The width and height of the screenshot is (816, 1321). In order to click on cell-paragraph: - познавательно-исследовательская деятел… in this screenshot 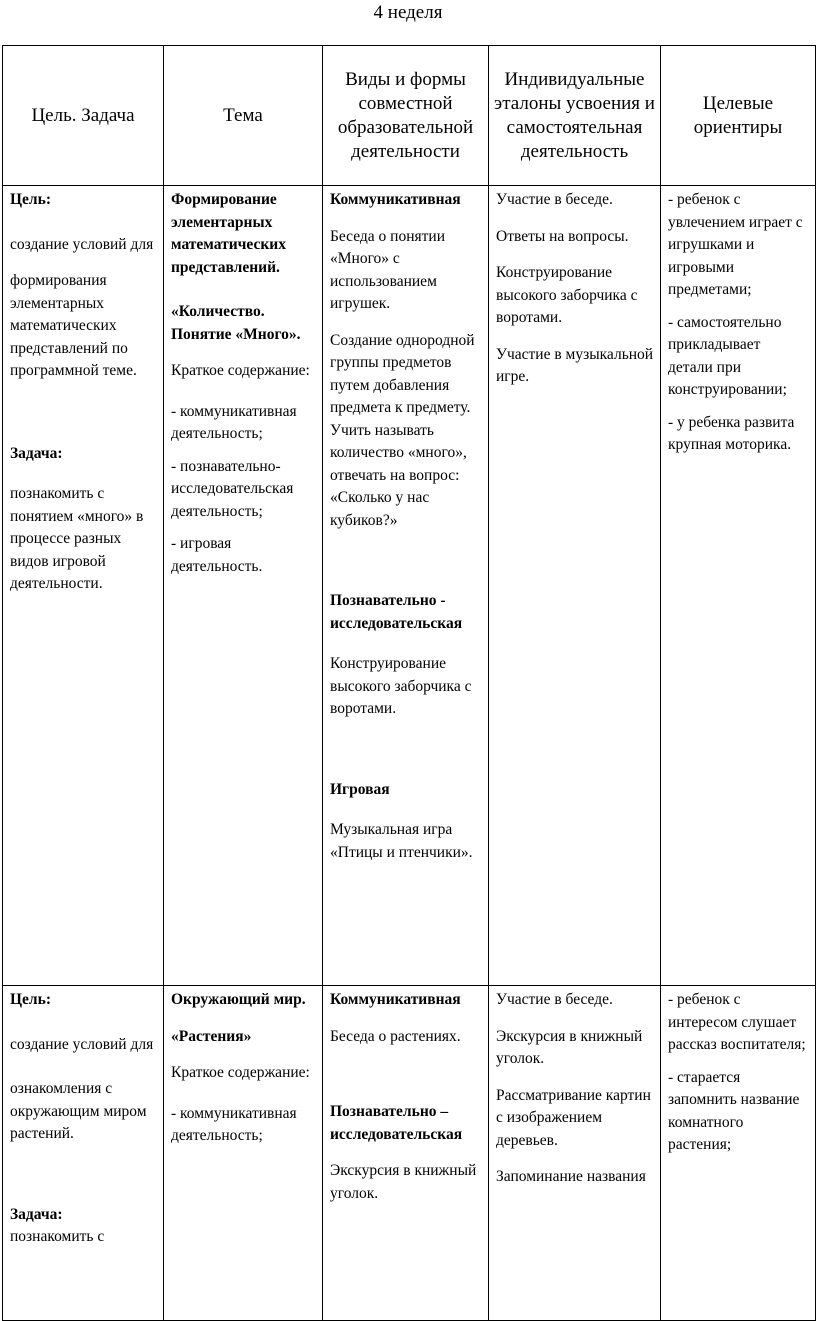, I will do `click(232, 488)`.